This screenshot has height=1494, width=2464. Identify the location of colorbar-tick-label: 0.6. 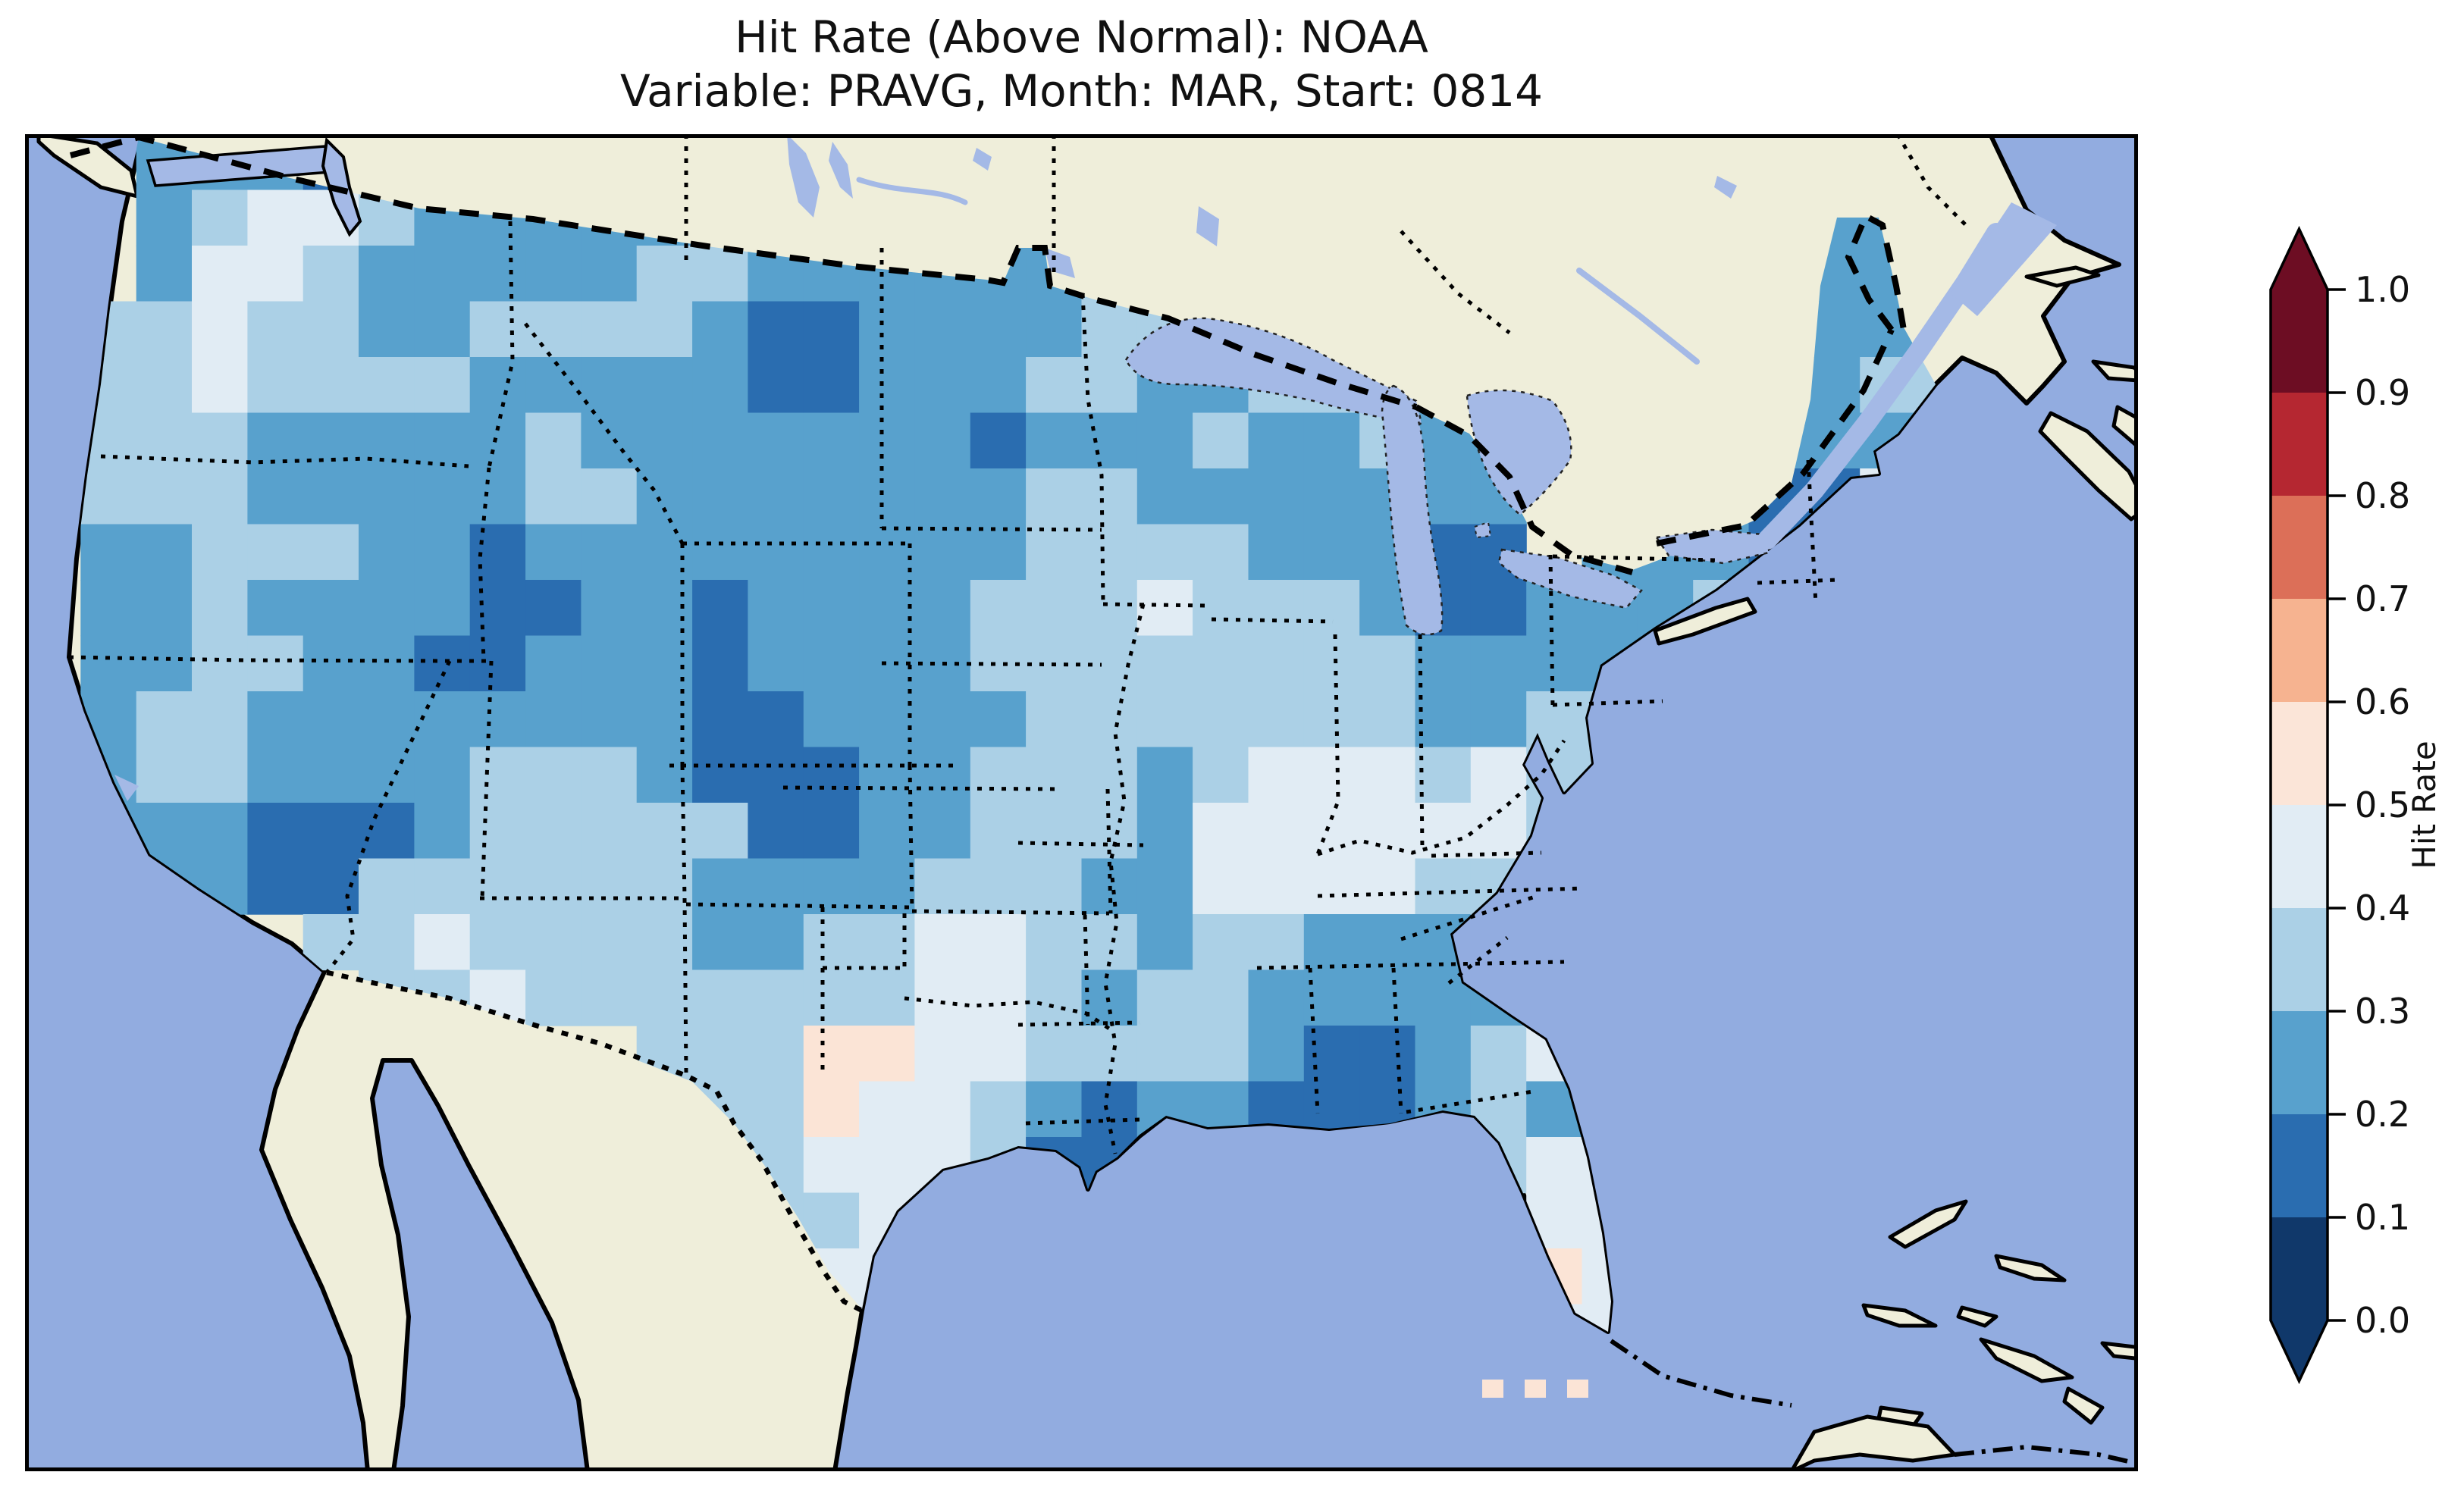
(2382, 701).